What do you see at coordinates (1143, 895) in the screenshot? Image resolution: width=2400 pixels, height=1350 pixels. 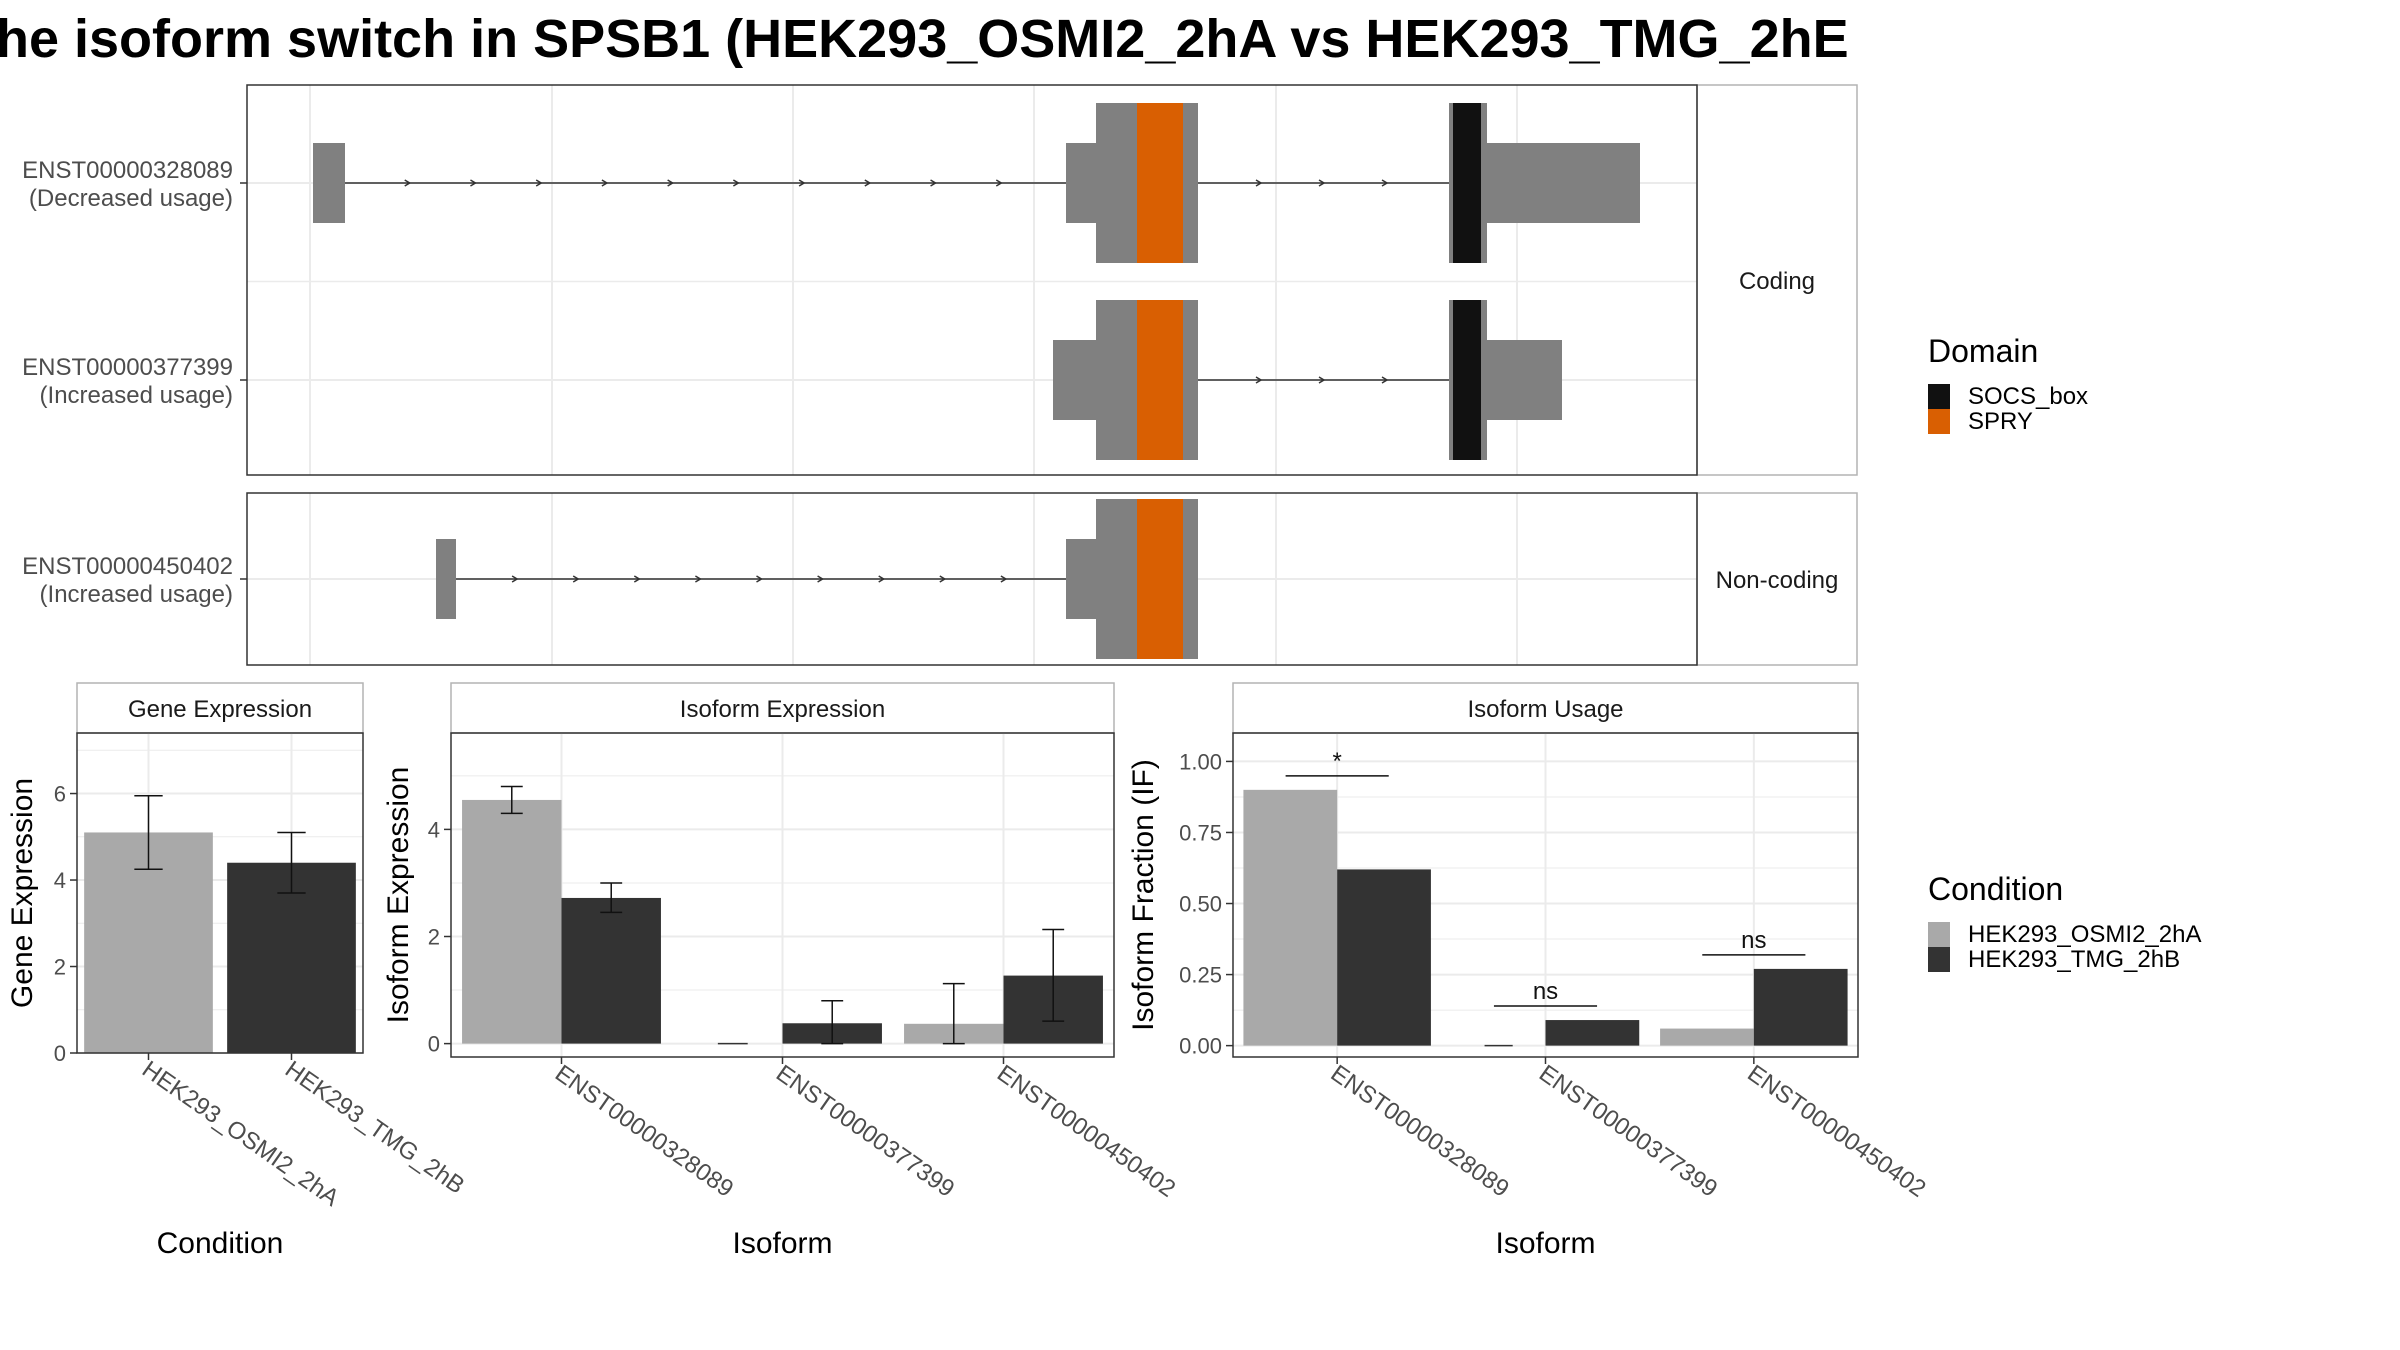 I see `y-axis-title: Isoform Fraction (IF)` at bounding box center [1143, 895].